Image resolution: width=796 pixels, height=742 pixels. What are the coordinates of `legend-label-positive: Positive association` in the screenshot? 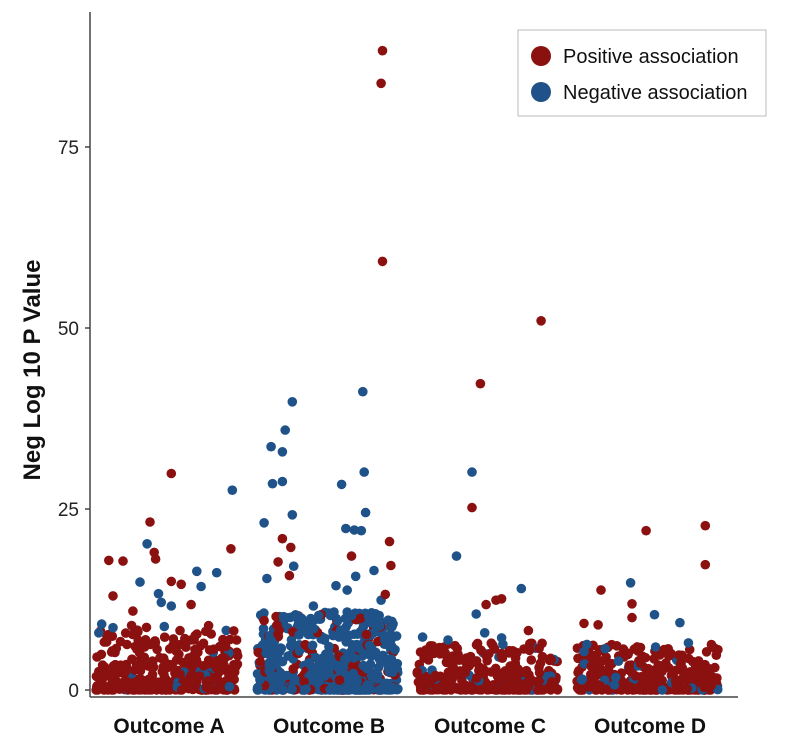 It's located at (651, 57).